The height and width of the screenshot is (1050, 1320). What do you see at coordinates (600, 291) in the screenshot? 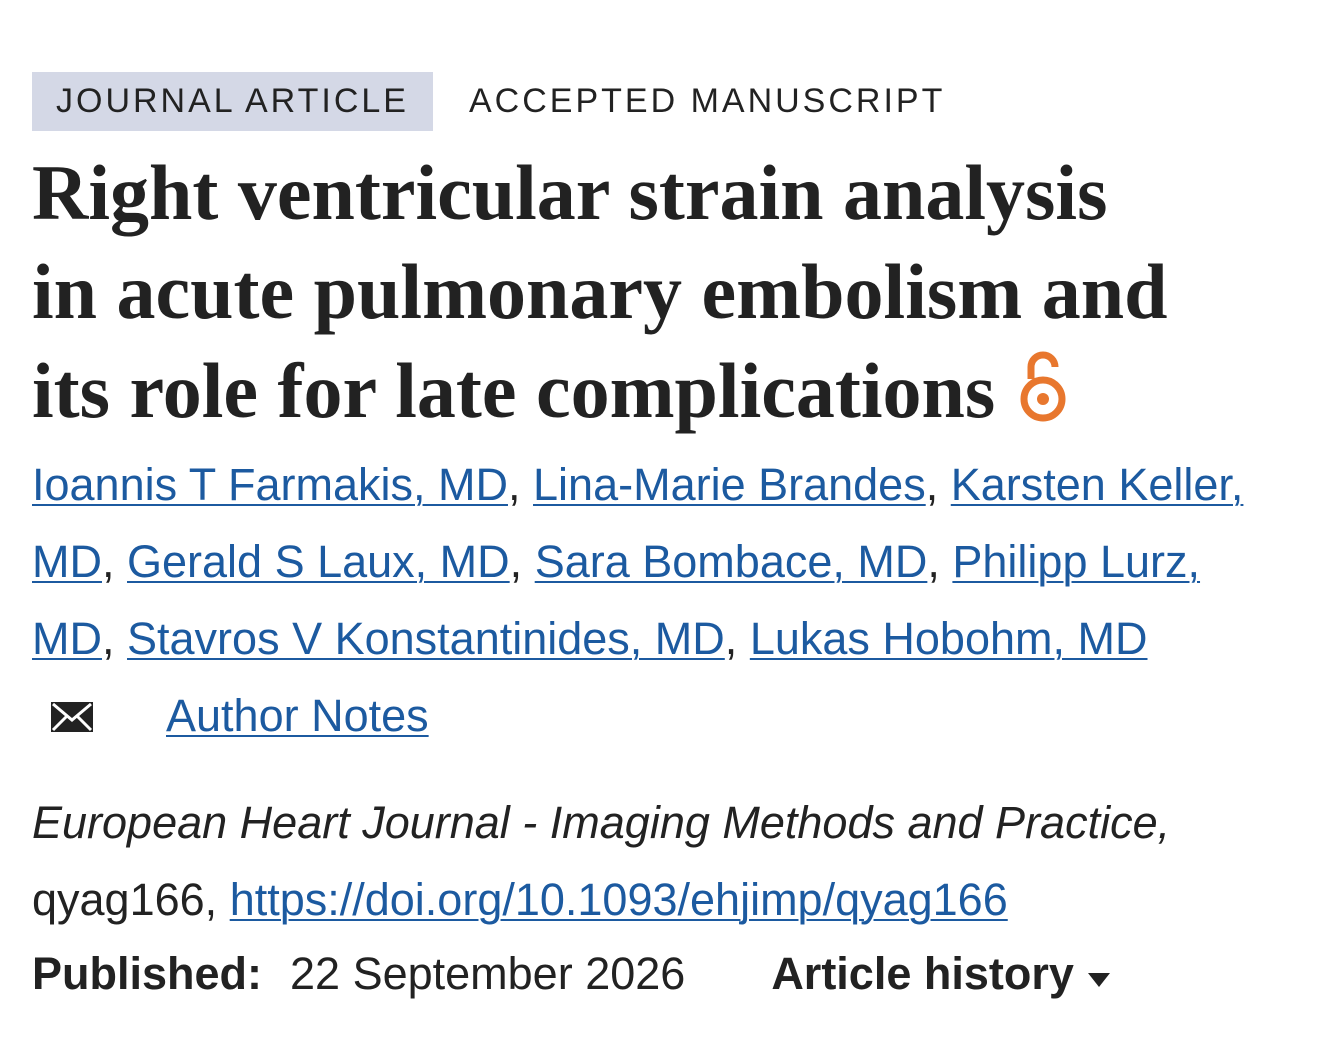
I see `title-text: in acute pulmonary embolism and` at bounding box center [600, 291].